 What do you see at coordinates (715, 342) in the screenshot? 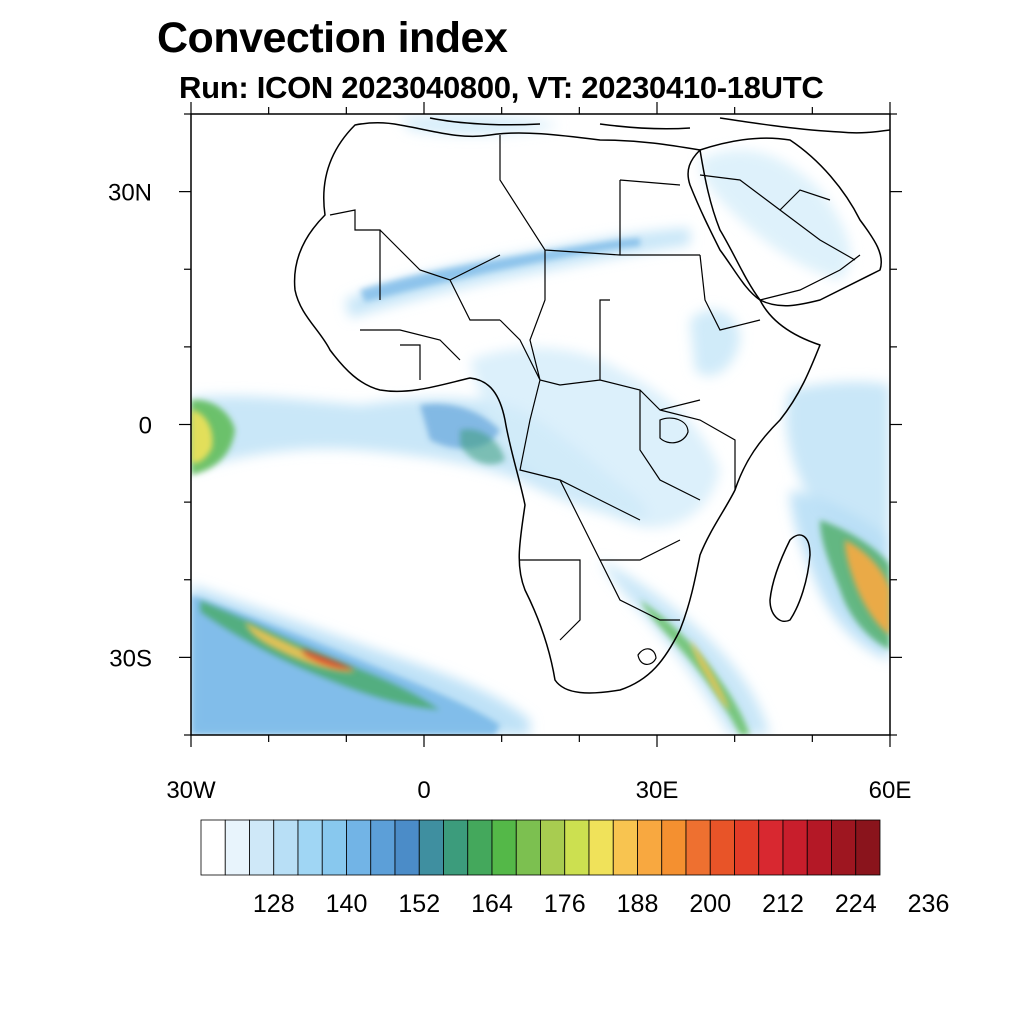
I see `convection-ethiopia` at bounding box center [715, 342].